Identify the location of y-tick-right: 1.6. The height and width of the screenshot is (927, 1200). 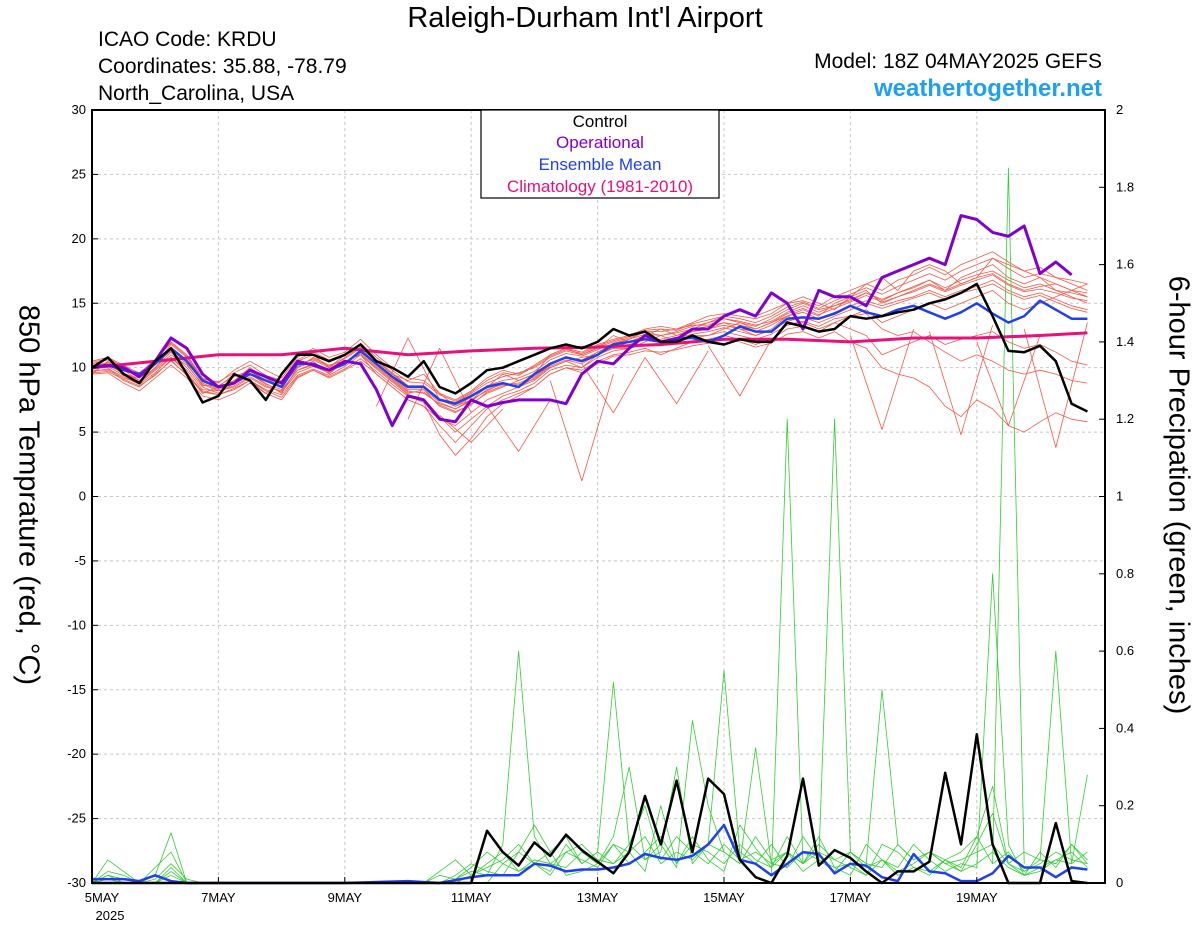
(1125, 264).